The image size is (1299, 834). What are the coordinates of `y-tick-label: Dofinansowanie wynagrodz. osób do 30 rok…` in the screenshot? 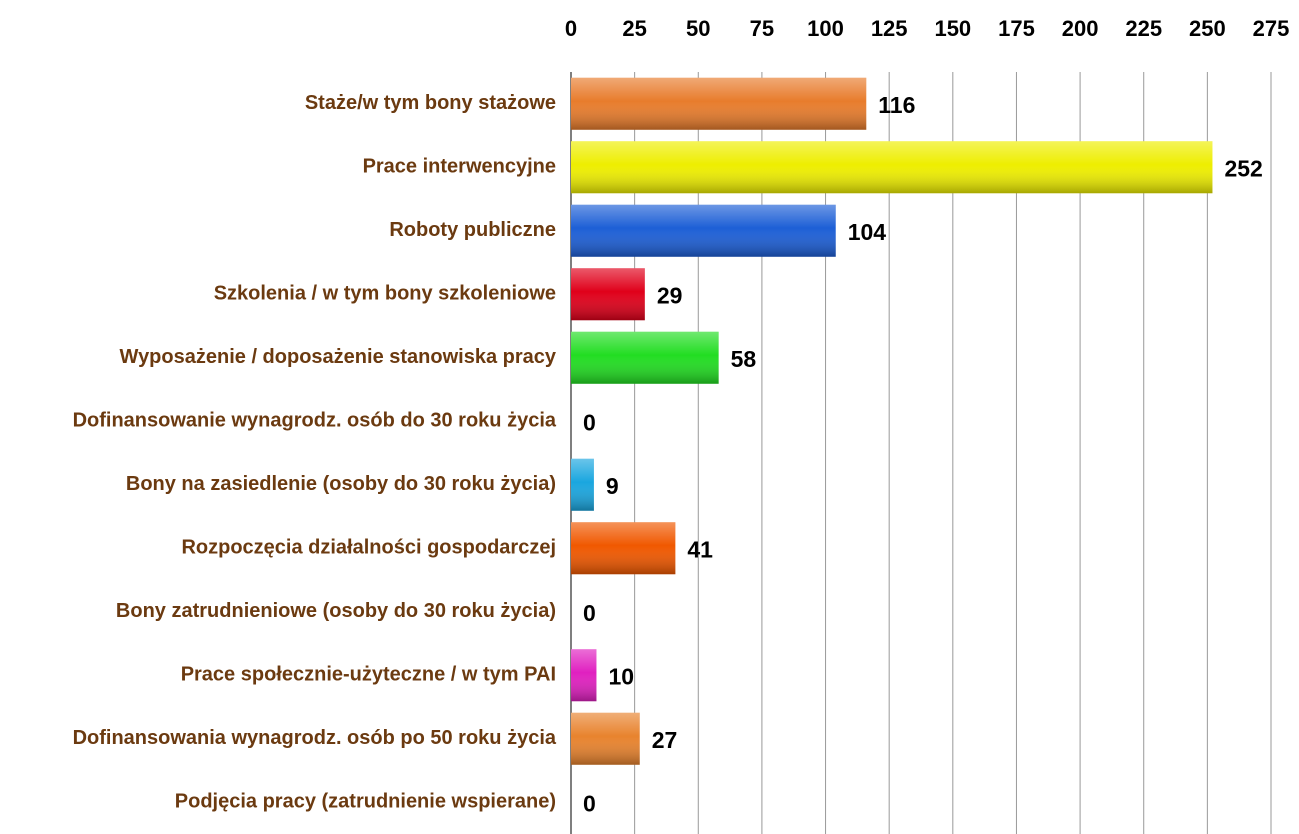 It's located at (315, 421).